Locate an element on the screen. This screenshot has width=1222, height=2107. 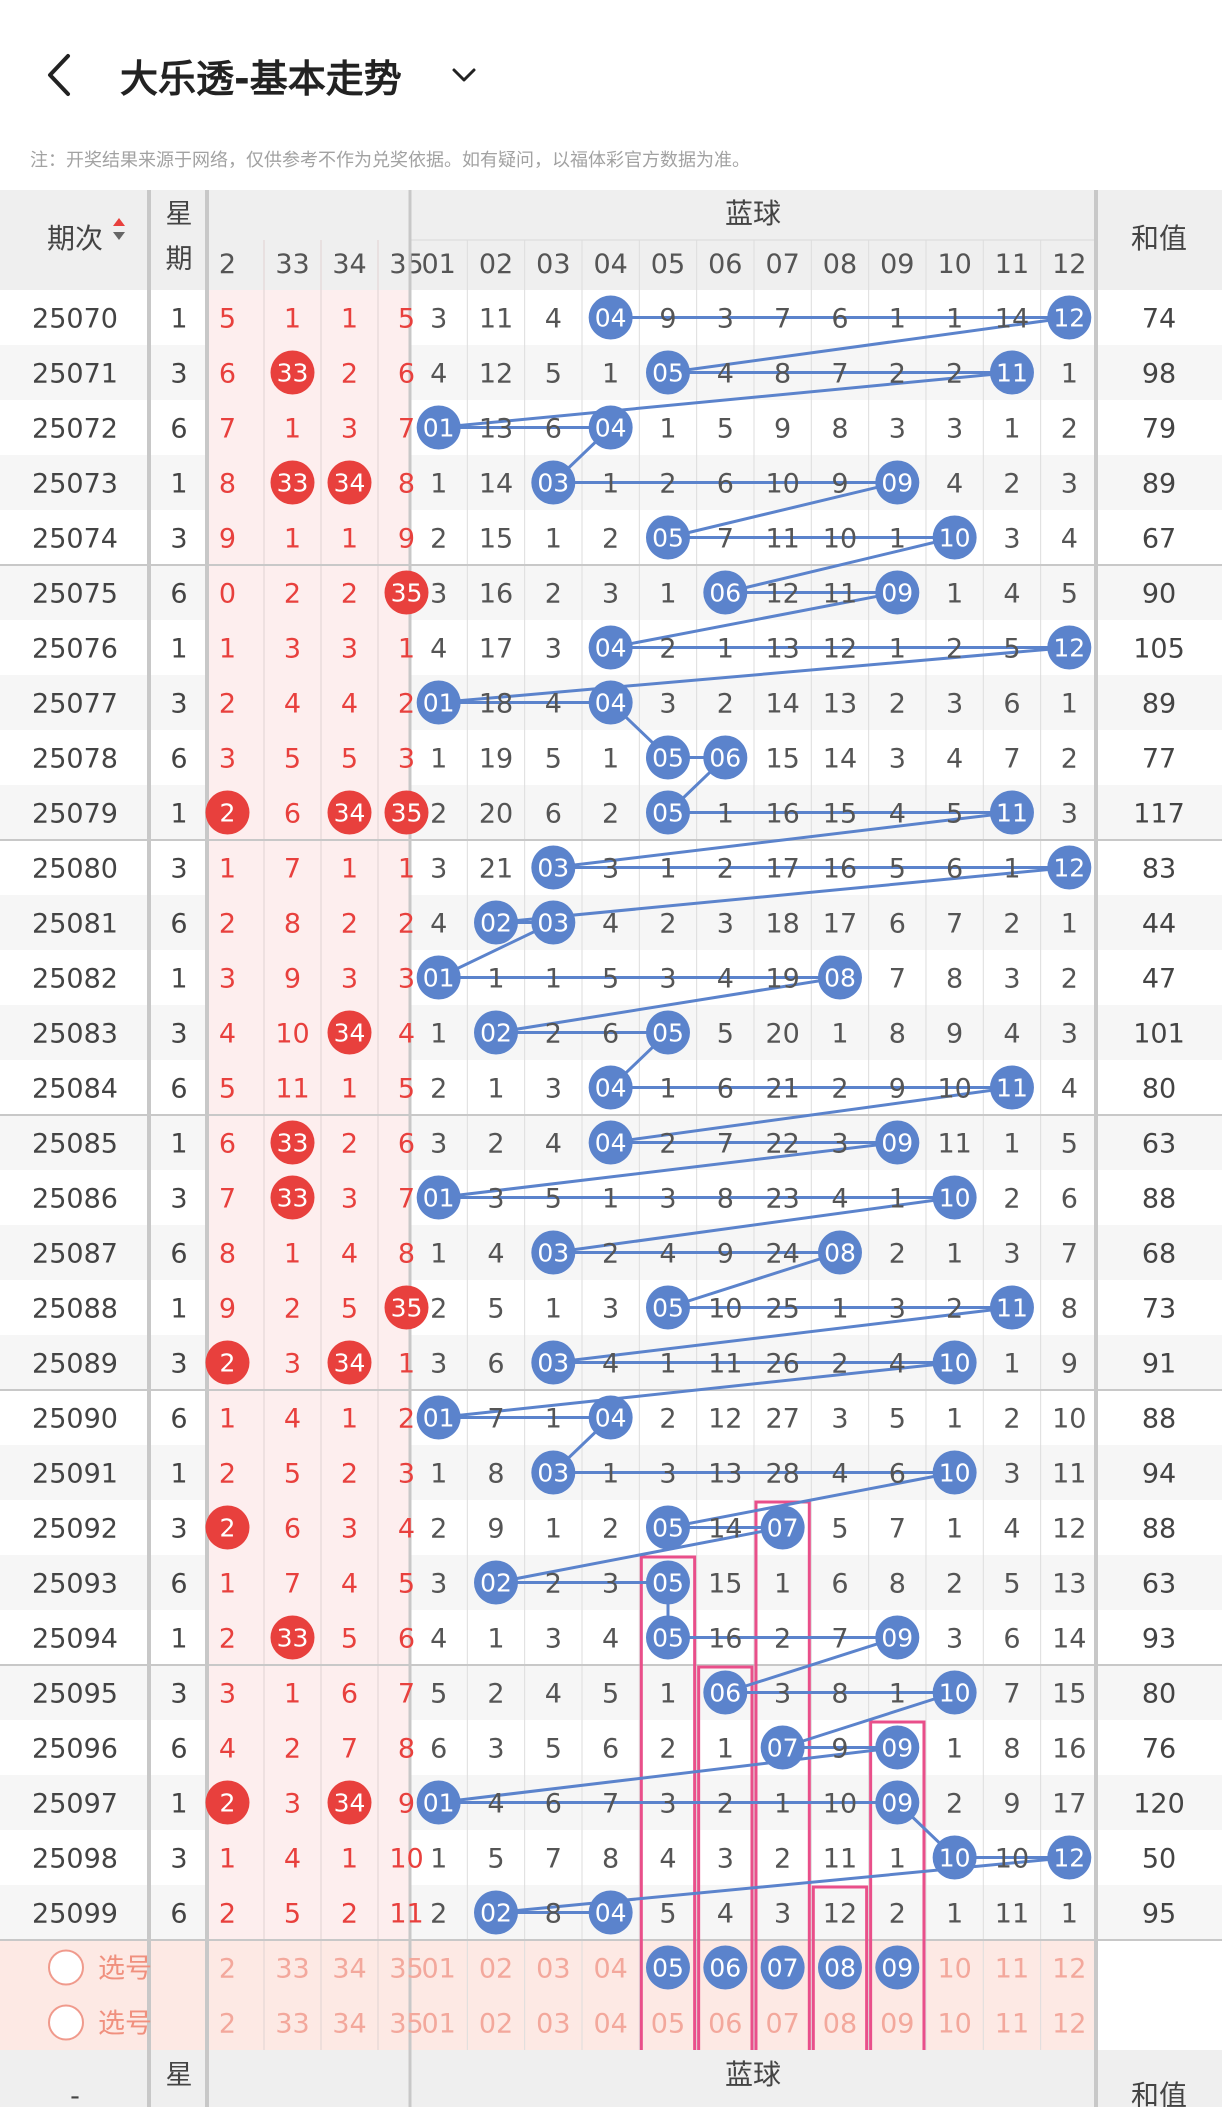
disclaimer-note: 注：开奖结果来源于网络，仅供参考不作为兑奖依据。如有疑问，以福体彩官方数据为准。 is located at coordinates (390, 160).